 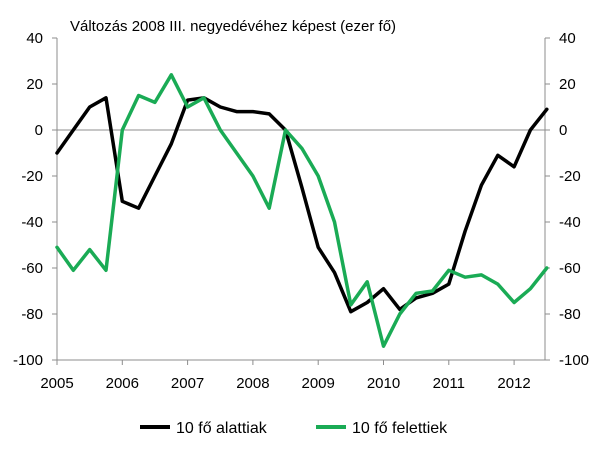 I want to click on x-tick-label: 2012, so click(x=513, y=383).